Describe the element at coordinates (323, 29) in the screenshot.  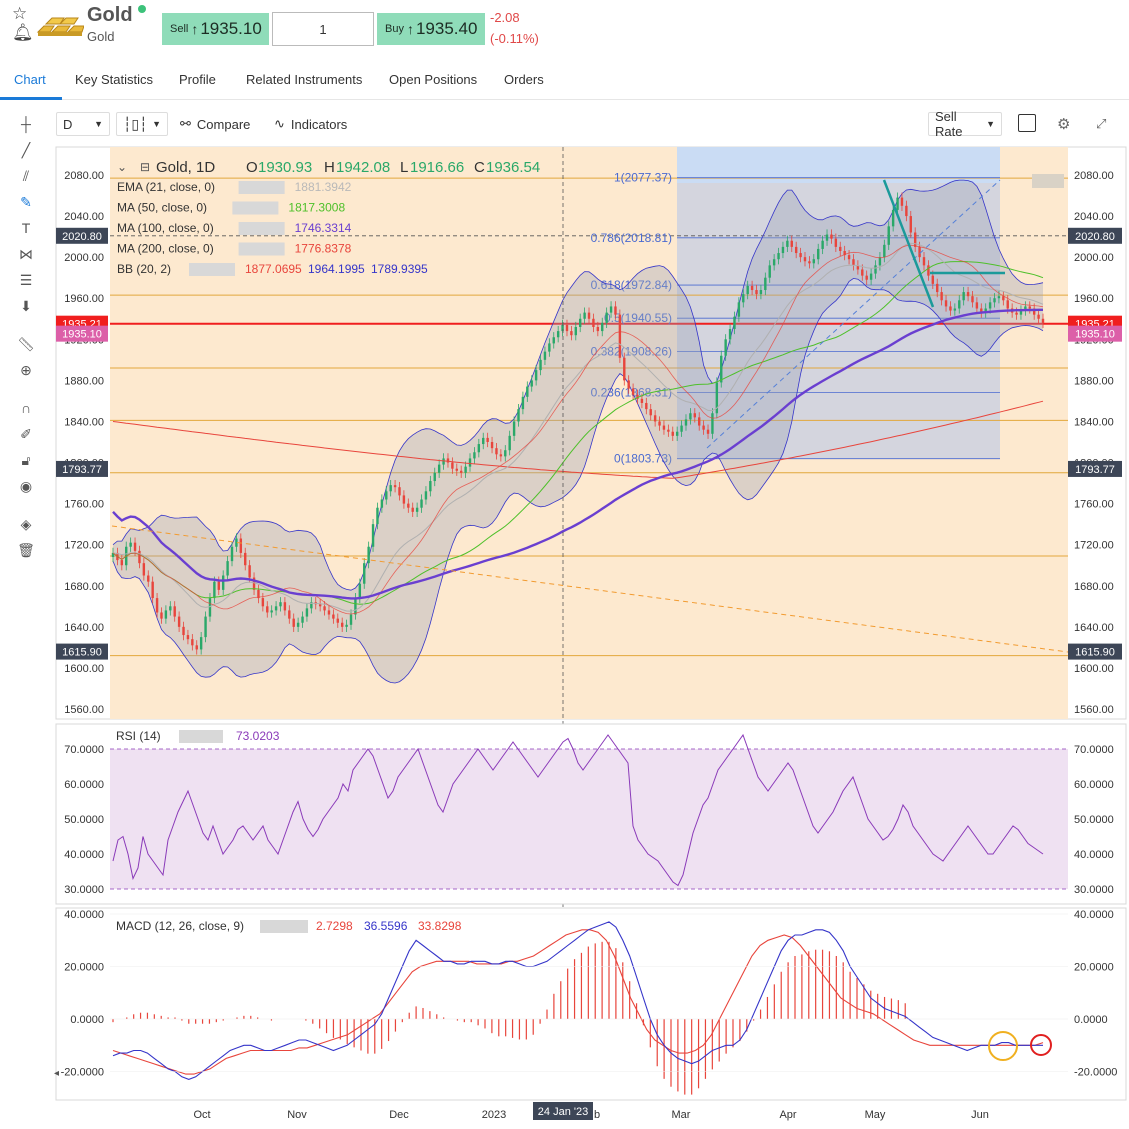
I see `quantity-input: 1` at that location.